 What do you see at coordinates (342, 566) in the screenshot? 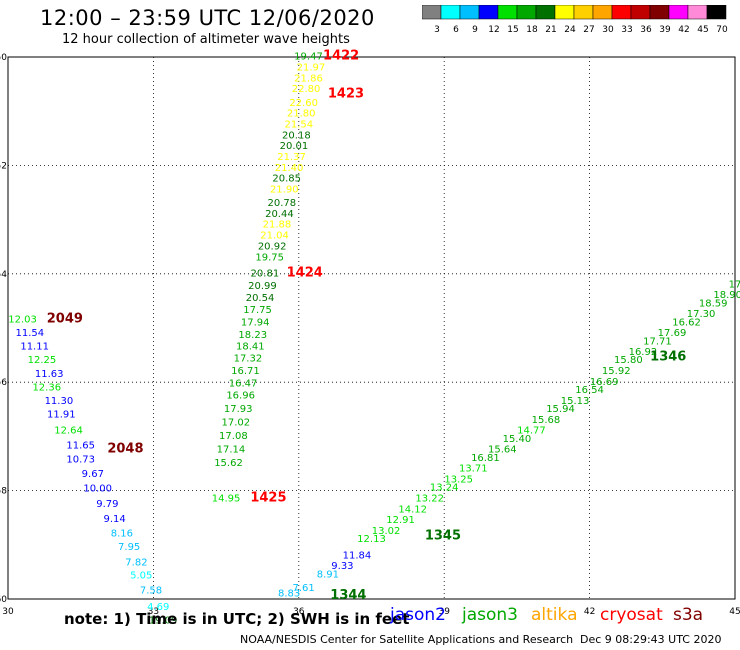
I see `data-point-label: 9.33` at bounding box center [342, 566].